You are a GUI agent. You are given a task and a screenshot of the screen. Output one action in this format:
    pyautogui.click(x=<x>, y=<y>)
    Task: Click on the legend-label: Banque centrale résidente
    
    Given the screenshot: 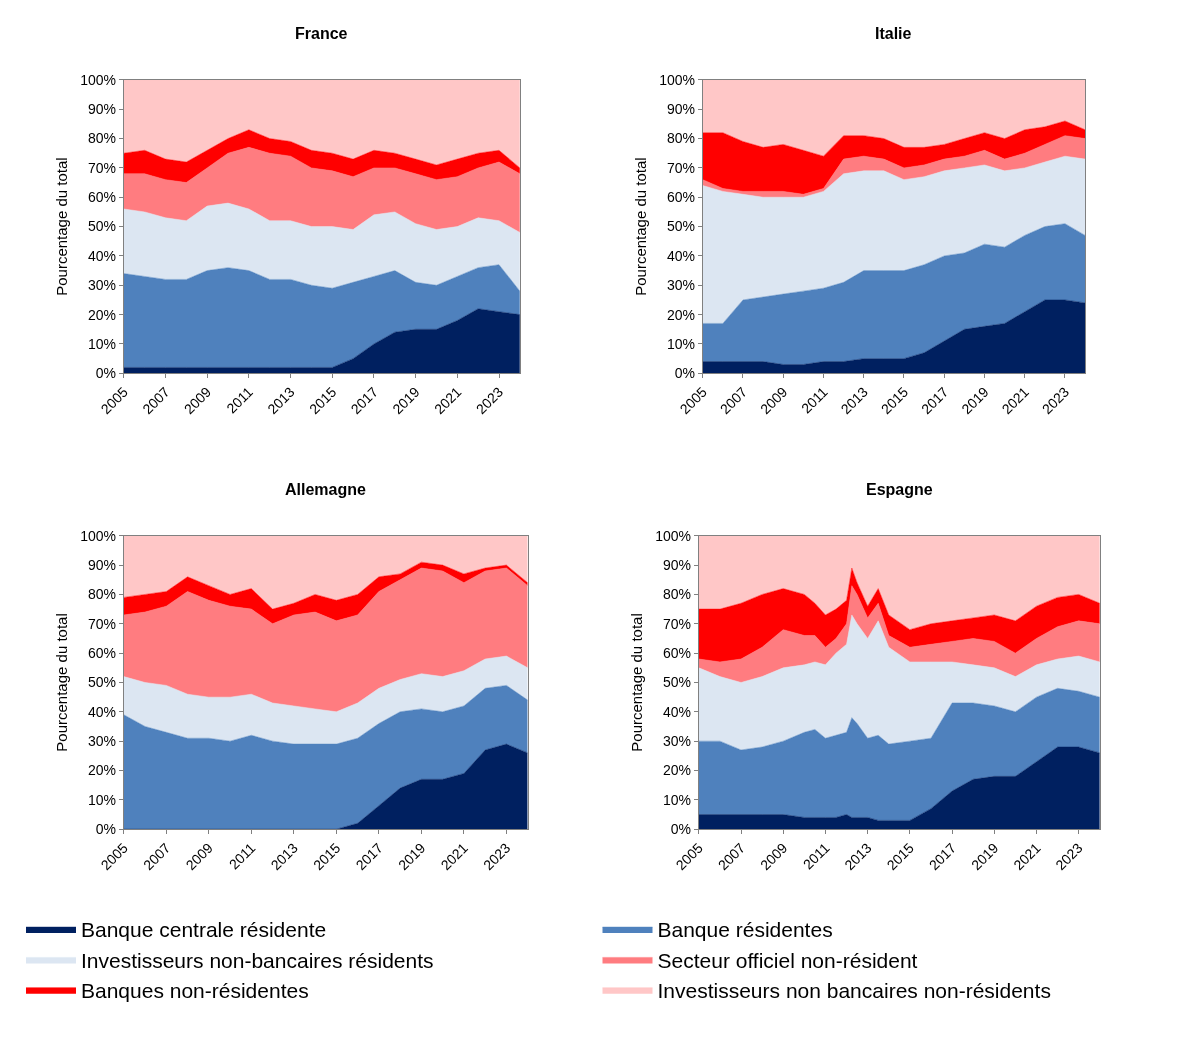 What is the action you would take?
    pyautogui.click(x=204, y=930)
    